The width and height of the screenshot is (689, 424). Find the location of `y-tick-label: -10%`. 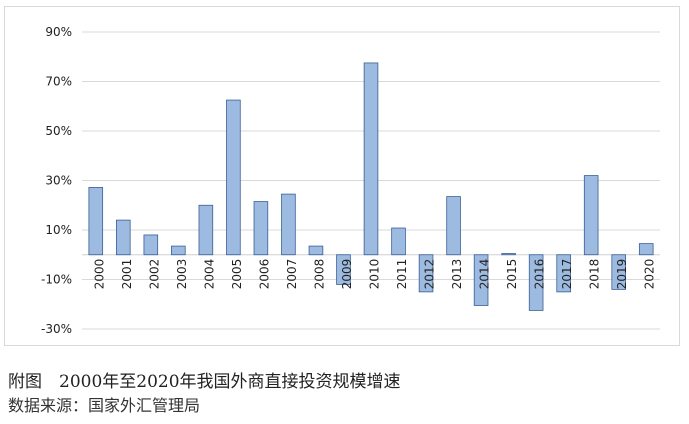

y-tick-label: -10% is located at coordinates (56, 280).